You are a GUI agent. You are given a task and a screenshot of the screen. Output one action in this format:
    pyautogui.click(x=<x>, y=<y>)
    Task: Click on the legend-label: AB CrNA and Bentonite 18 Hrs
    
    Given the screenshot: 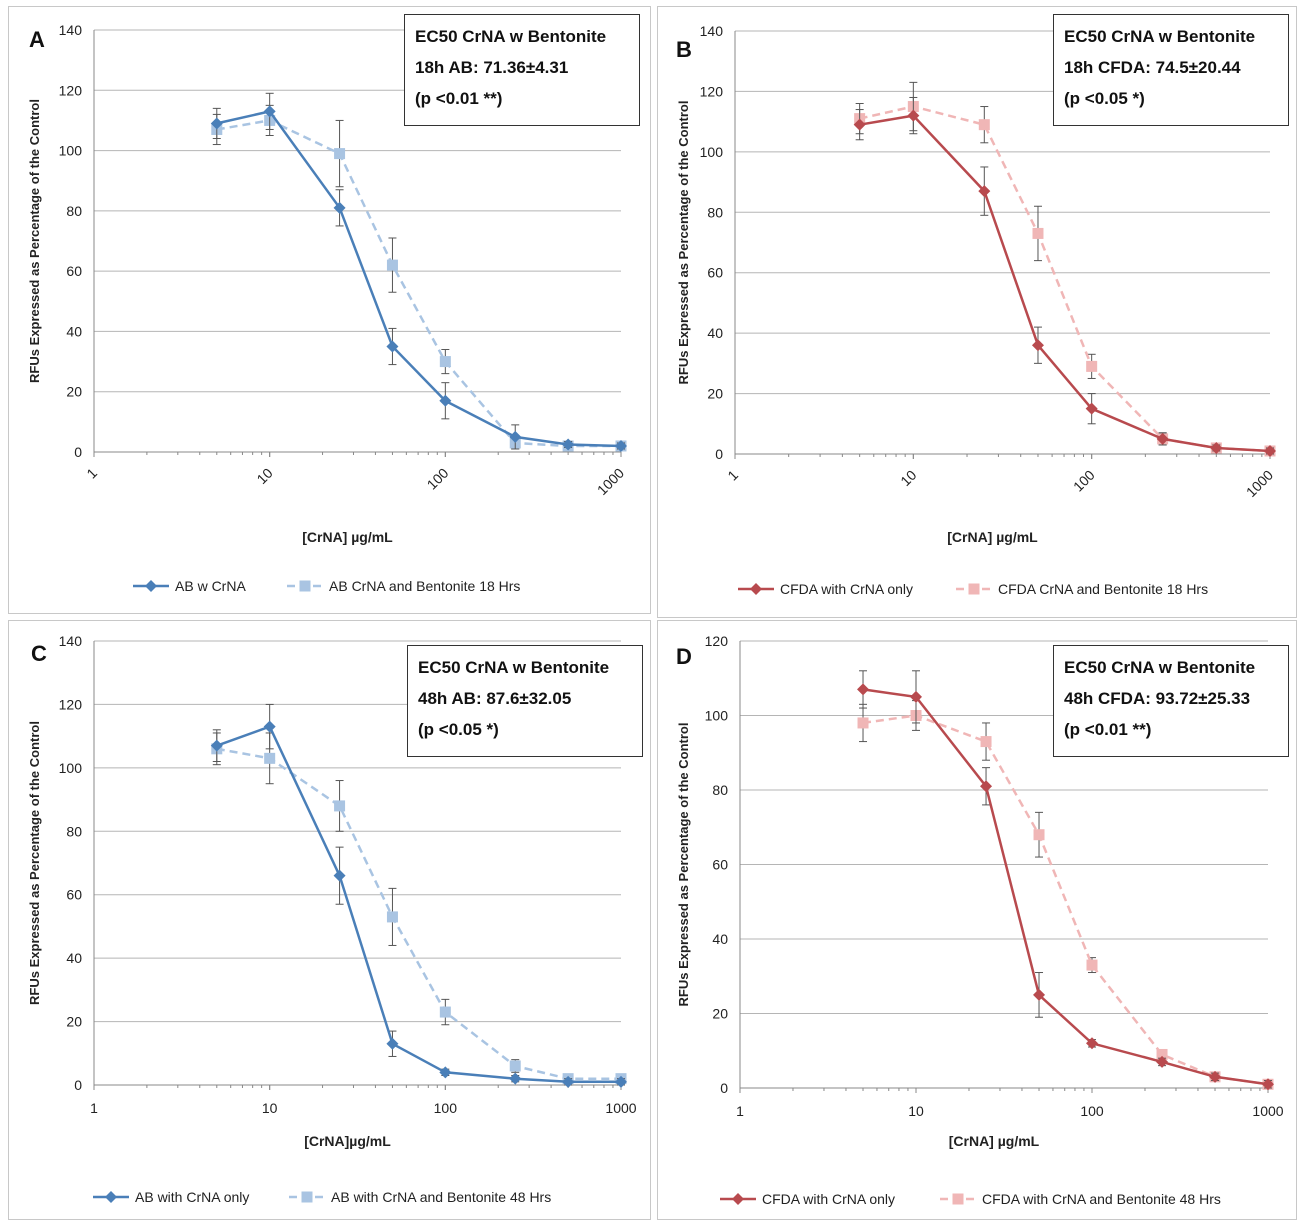 What is the action you would take?
    pyautogui.click(x=424, y=586)
    